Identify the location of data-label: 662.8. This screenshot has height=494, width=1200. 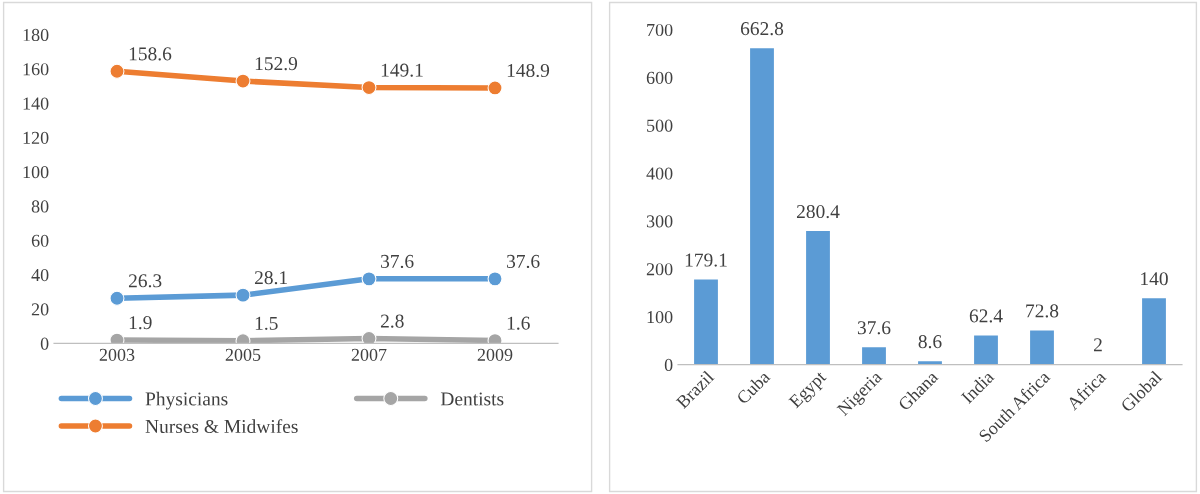
(762, 29).